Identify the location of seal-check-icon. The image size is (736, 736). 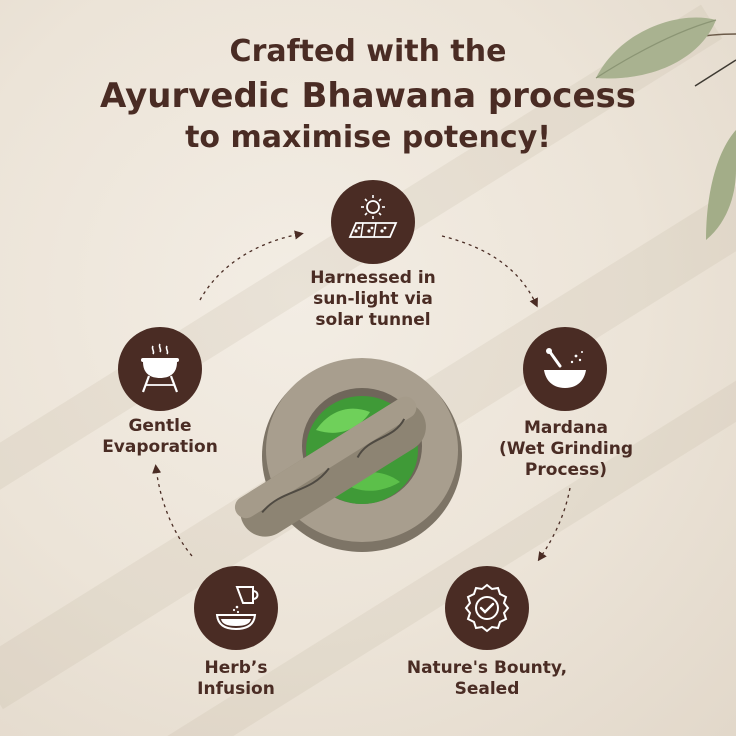
(487, 608).